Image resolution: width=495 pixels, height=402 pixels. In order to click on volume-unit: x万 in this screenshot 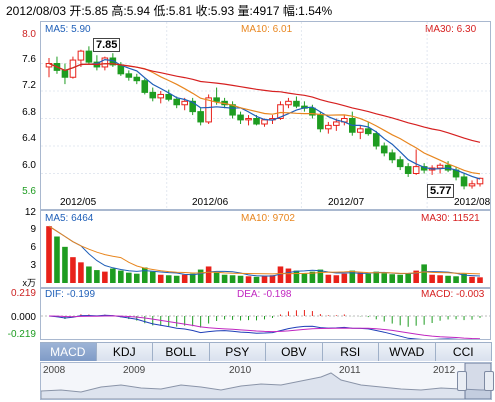, I will do `click(29, 283)`.